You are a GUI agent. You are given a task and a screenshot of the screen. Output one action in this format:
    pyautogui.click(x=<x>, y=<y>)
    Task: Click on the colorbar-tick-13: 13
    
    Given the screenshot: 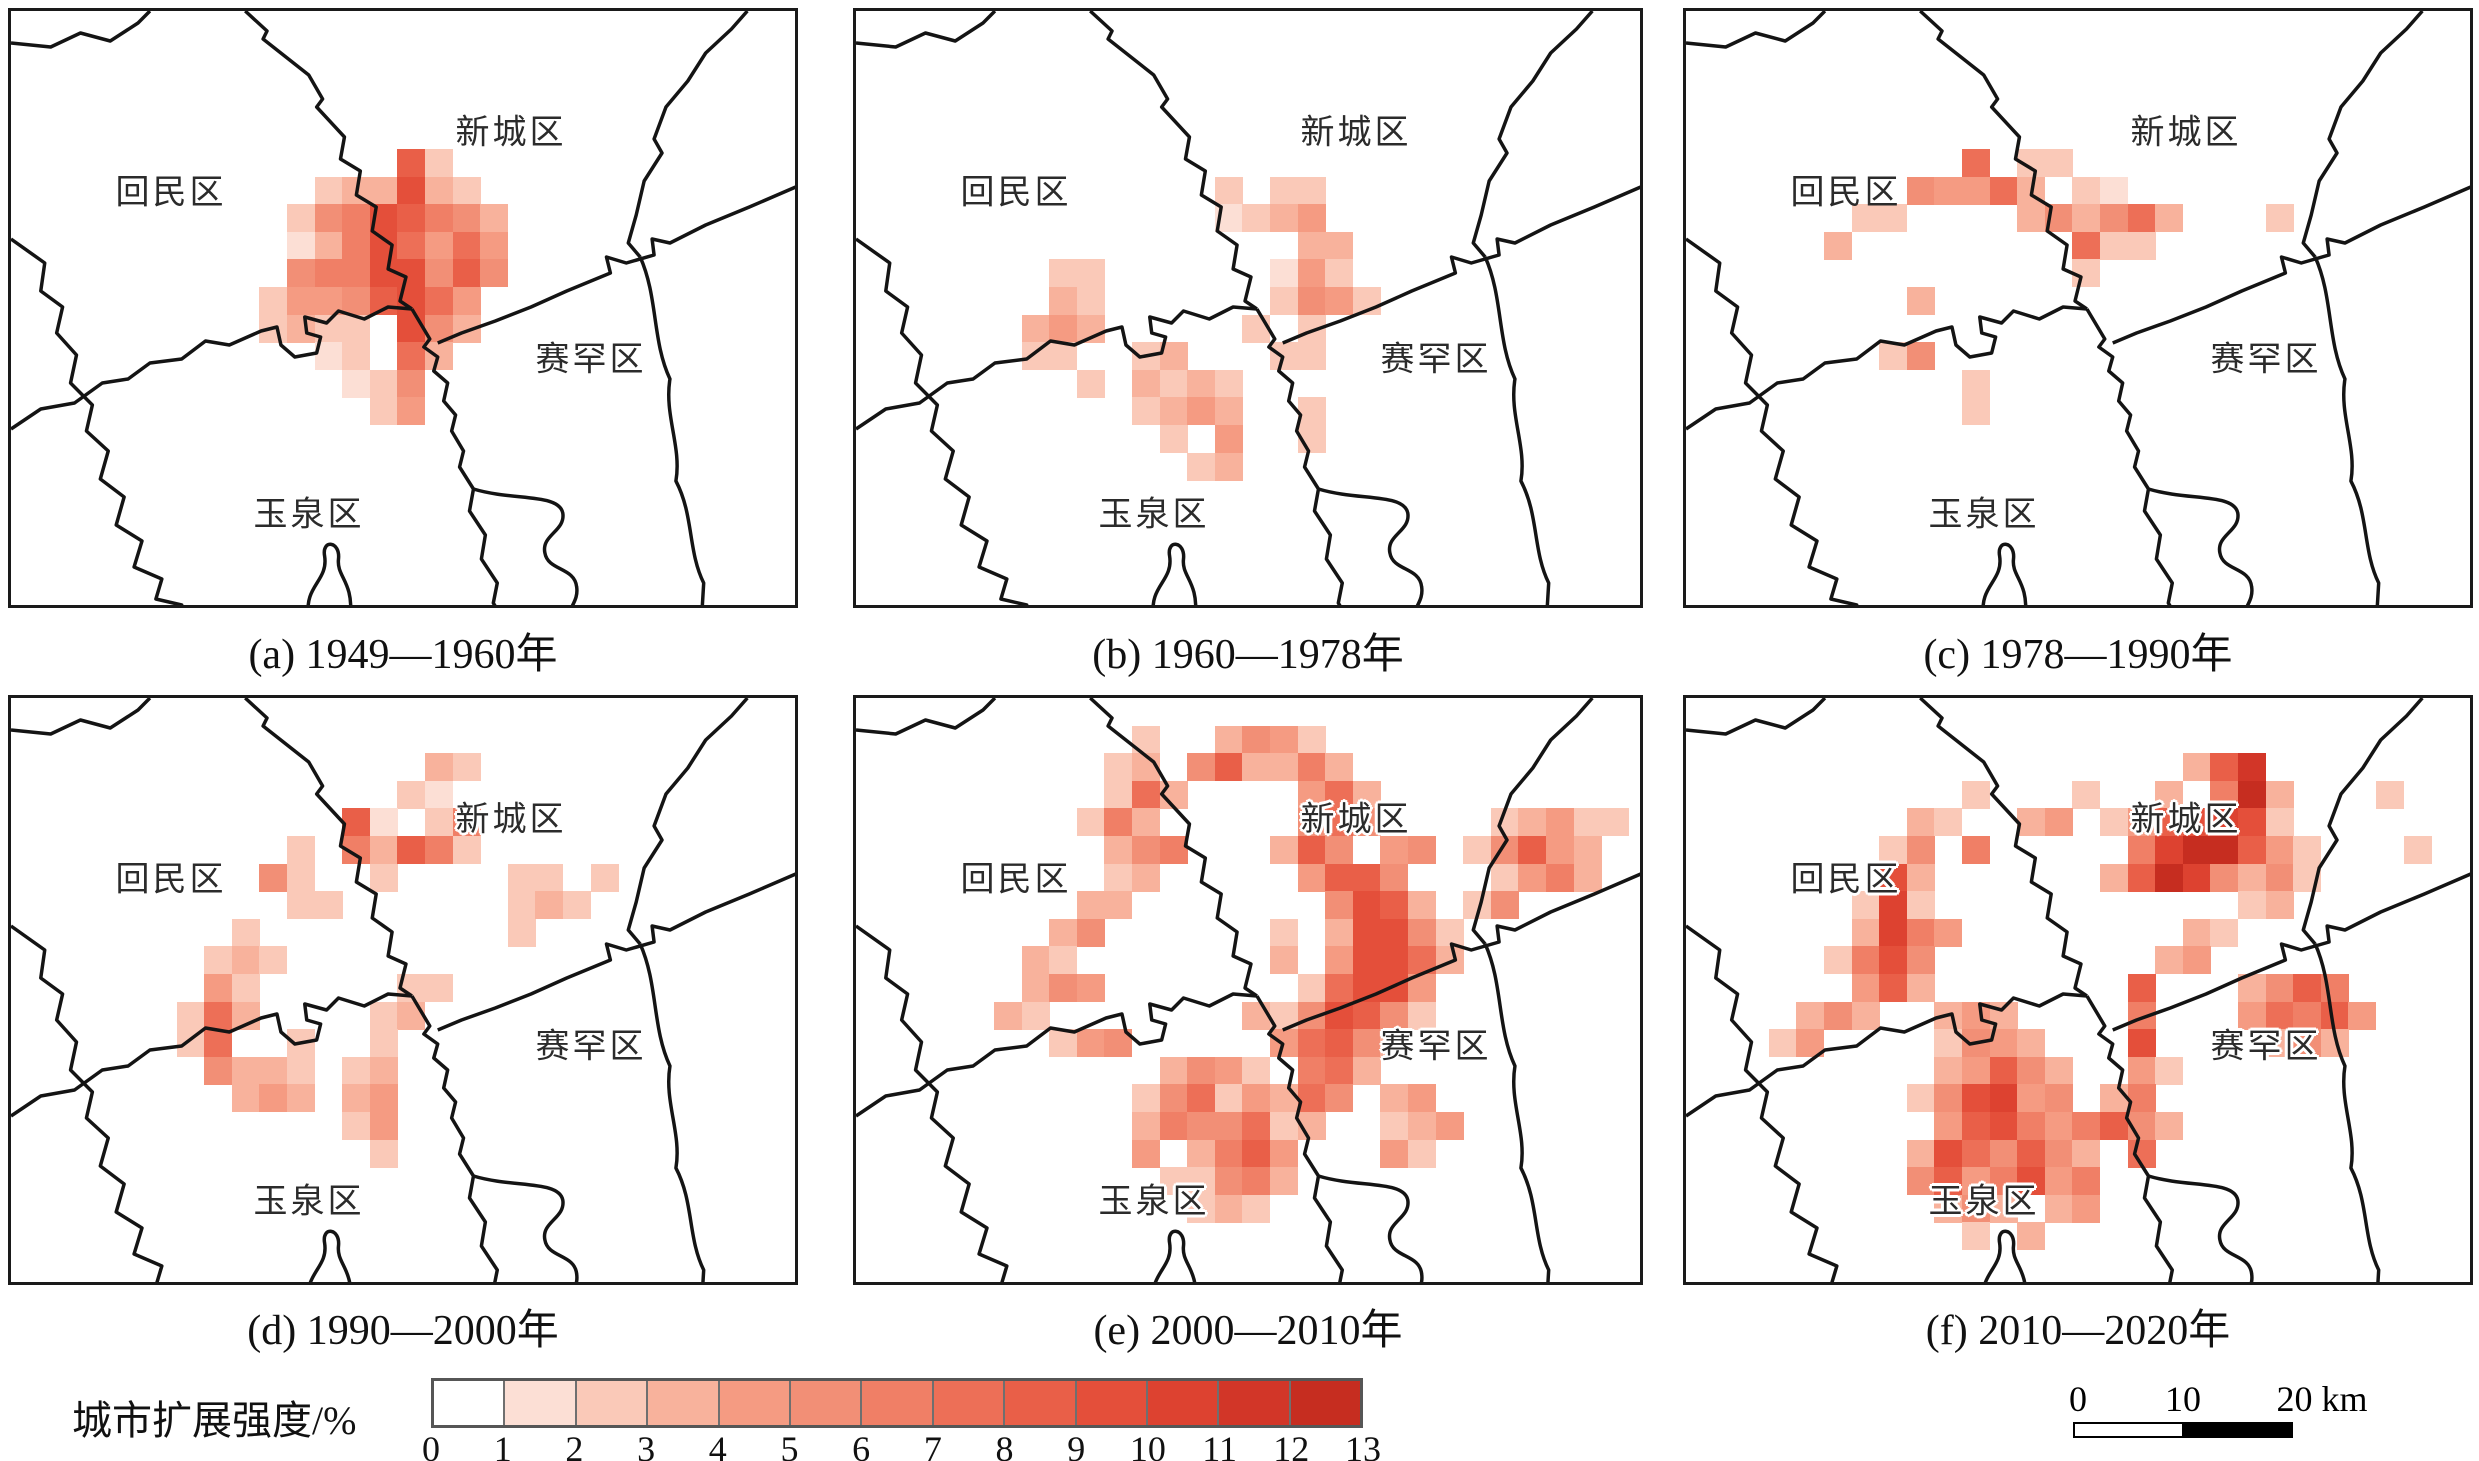 What is the action you would take?
    pyautogui.click(x=1363, y=1445)
    